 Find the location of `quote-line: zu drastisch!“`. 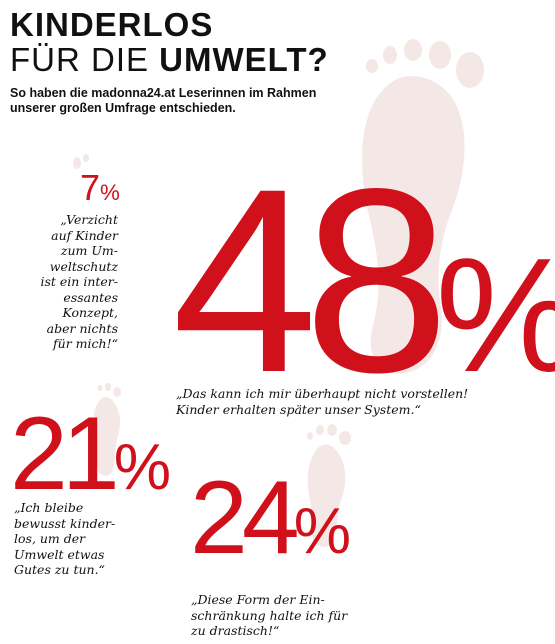

quote-line: zu drastisch!“ is located at coordinates (235, 630).